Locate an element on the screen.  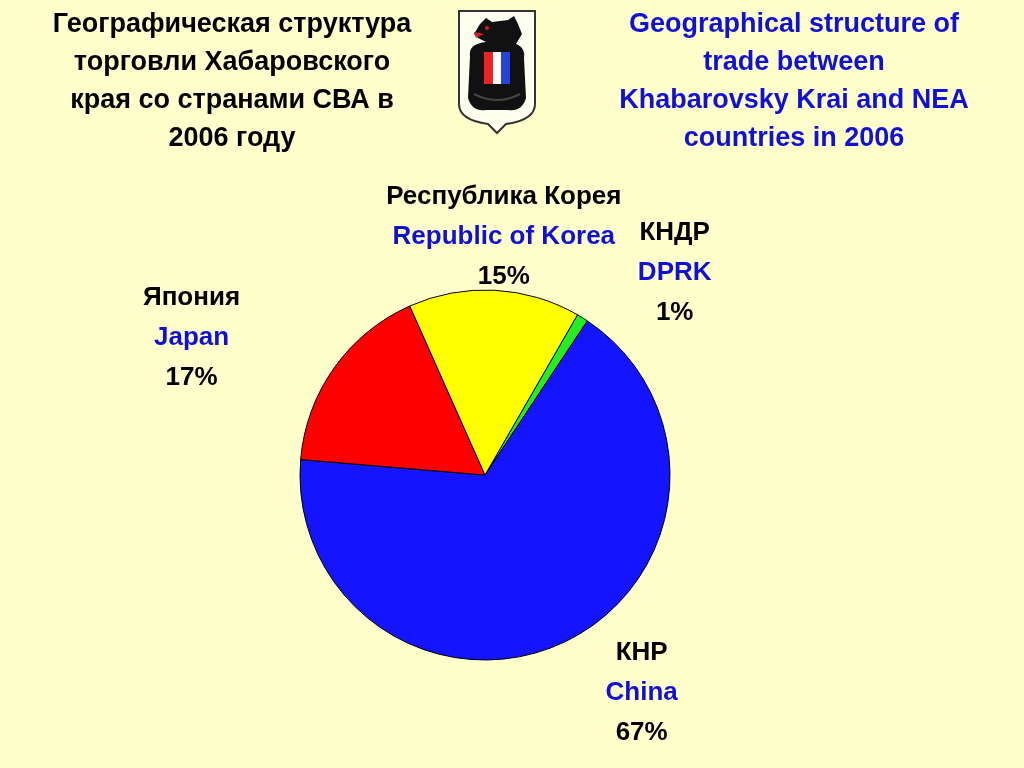
slice-label: КНР China is located at coordinates (642, 671).